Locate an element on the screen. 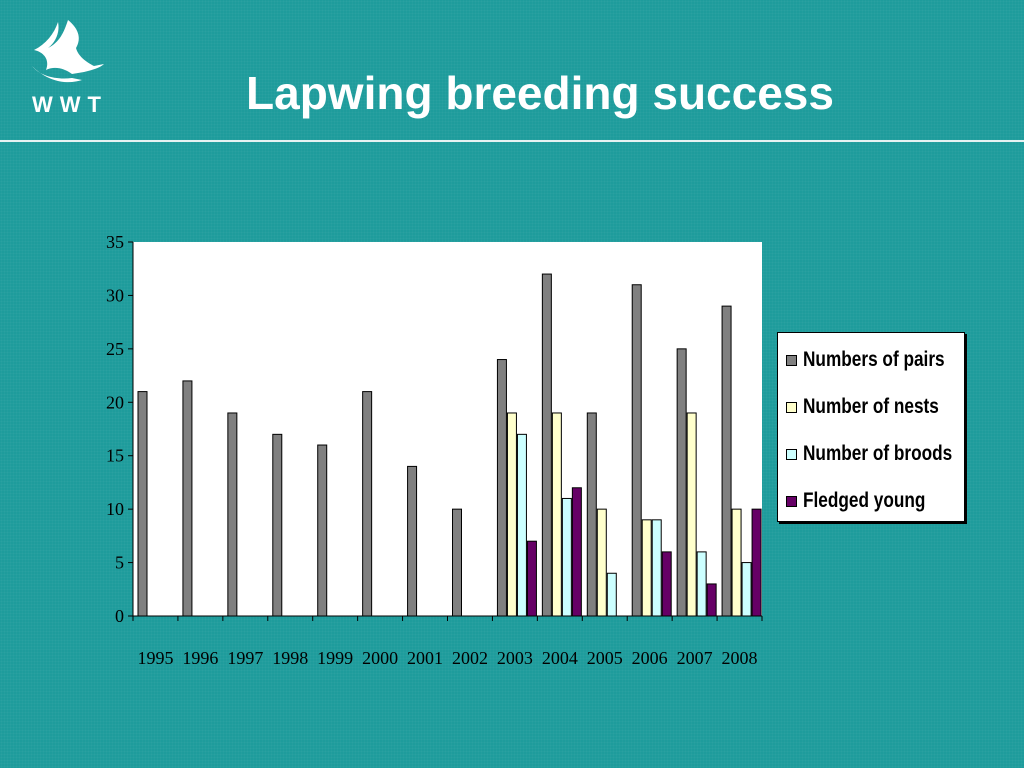 The width and height of the screenshot is (1024, 768). bar-broods-2005 is located at coordinates (611, 594).